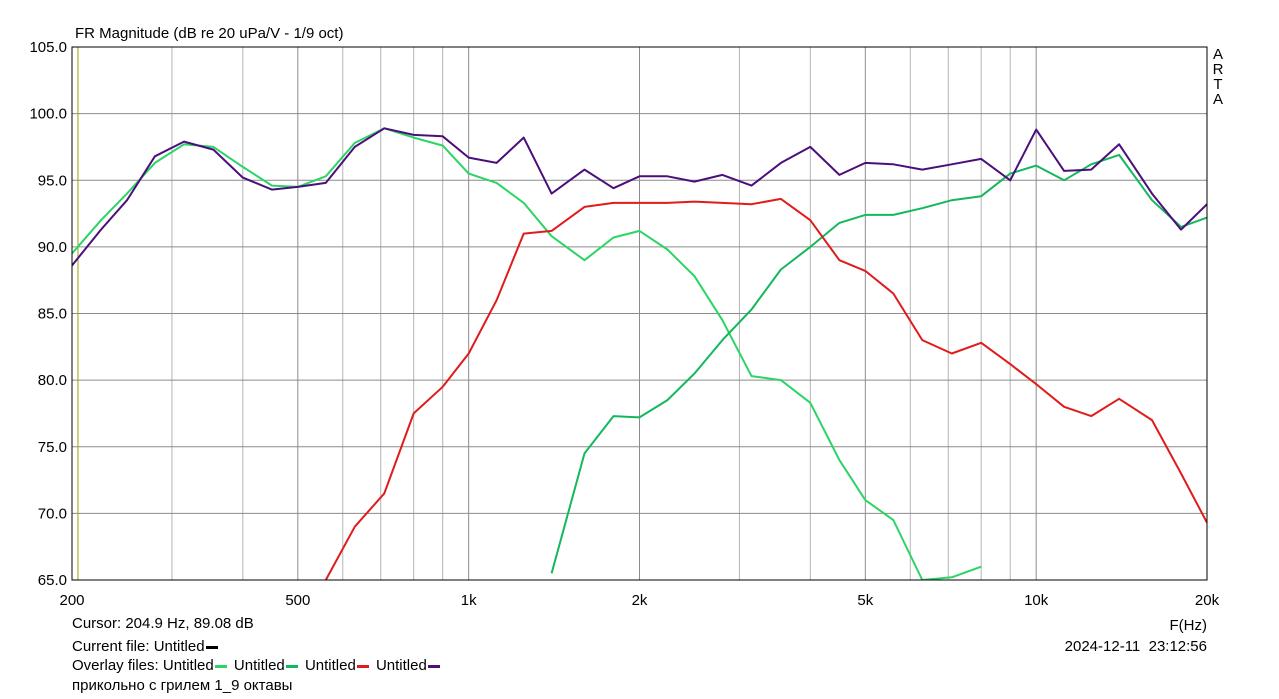 This screenshot has width=1279, height=699. I want to click on x-axis-label: F(Hz), so click(1189, 625).